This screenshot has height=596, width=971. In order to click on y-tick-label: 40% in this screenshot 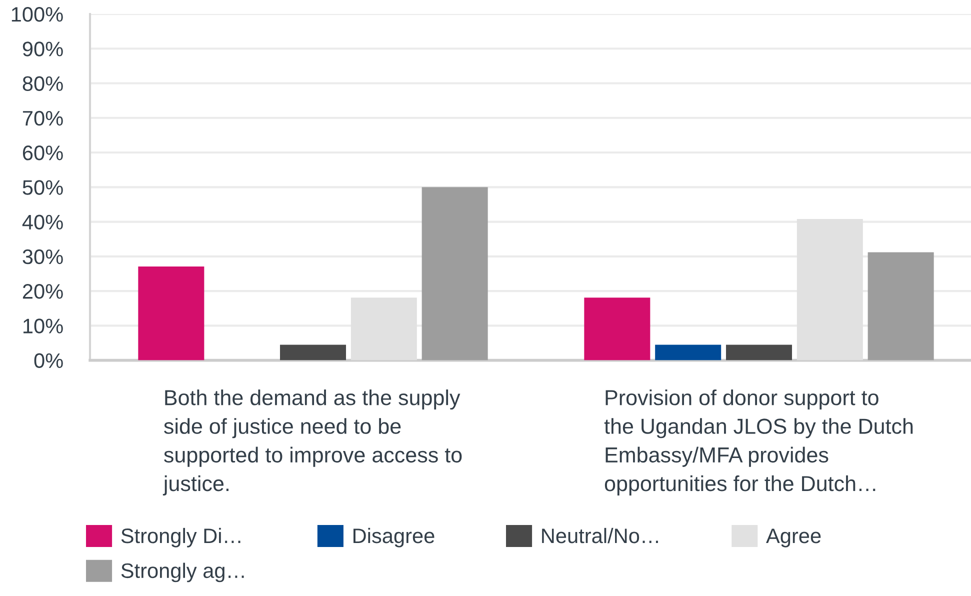, I will do `click(42, 222)`.